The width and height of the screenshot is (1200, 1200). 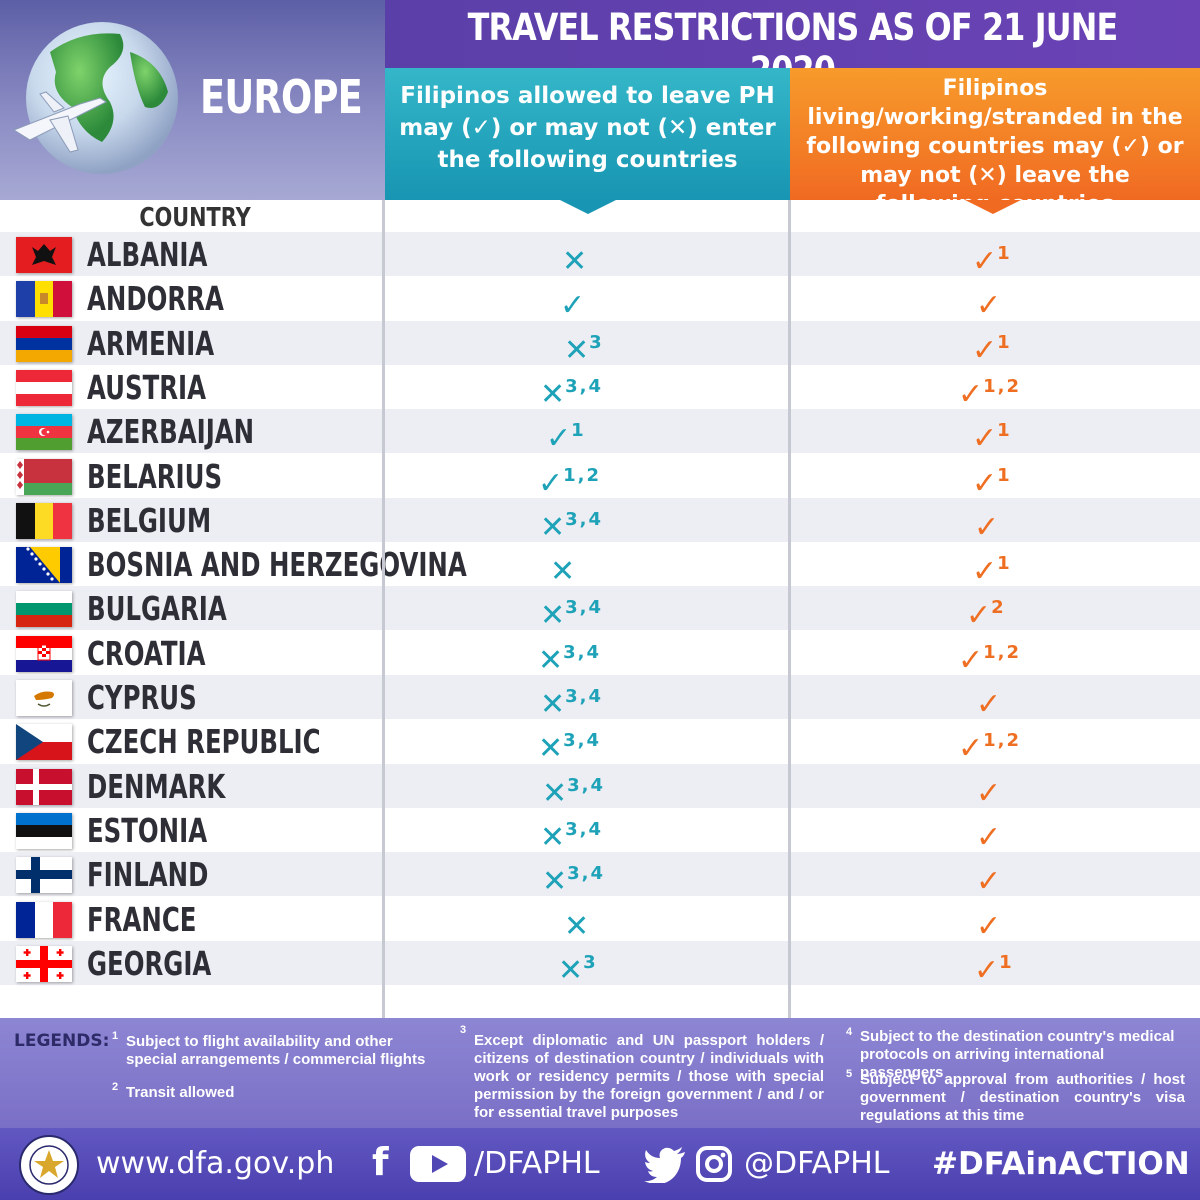 I want to click on enter-status-notes: 1, so click(x=578, y=431).